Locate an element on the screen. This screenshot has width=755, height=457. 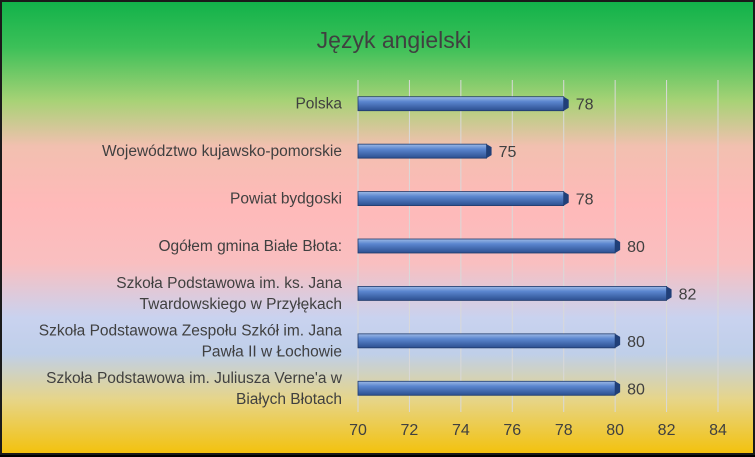
x-tick-label: 70 is located at coordinates (358, 430).